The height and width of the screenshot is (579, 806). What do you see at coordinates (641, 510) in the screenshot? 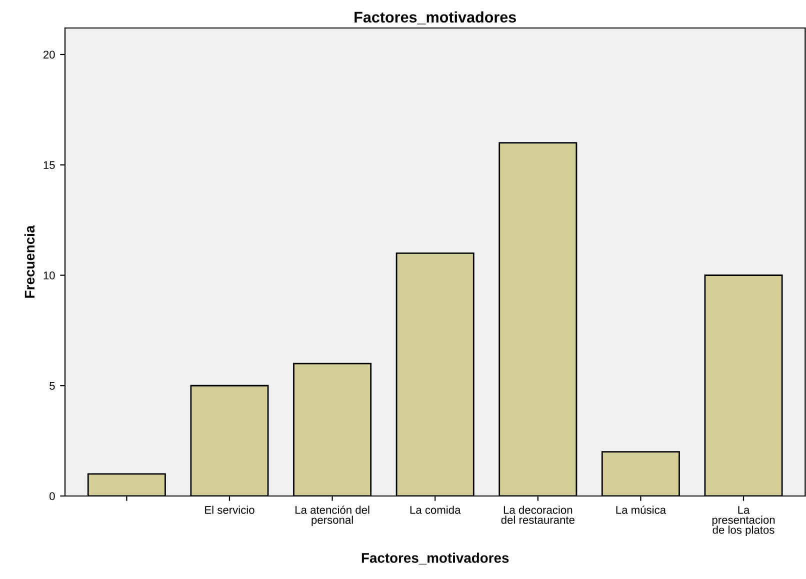
I see `x-tick-label: La música` at bounding box center [641, 510].